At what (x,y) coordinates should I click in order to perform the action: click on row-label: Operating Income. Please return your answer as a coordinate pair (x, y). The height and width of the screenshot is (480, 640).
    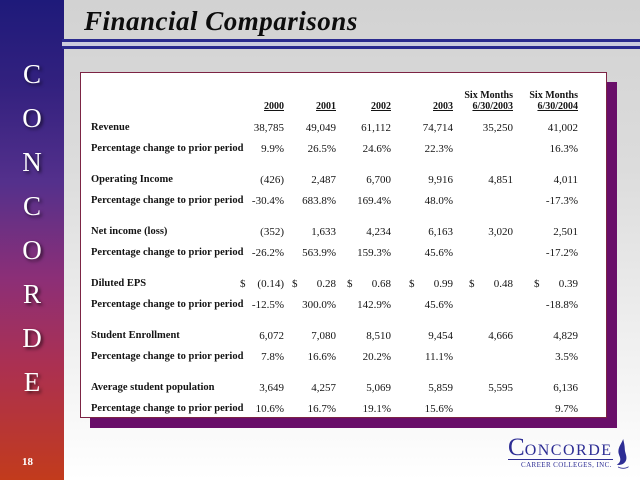
    Looking at the image, I should click on (132, 179).